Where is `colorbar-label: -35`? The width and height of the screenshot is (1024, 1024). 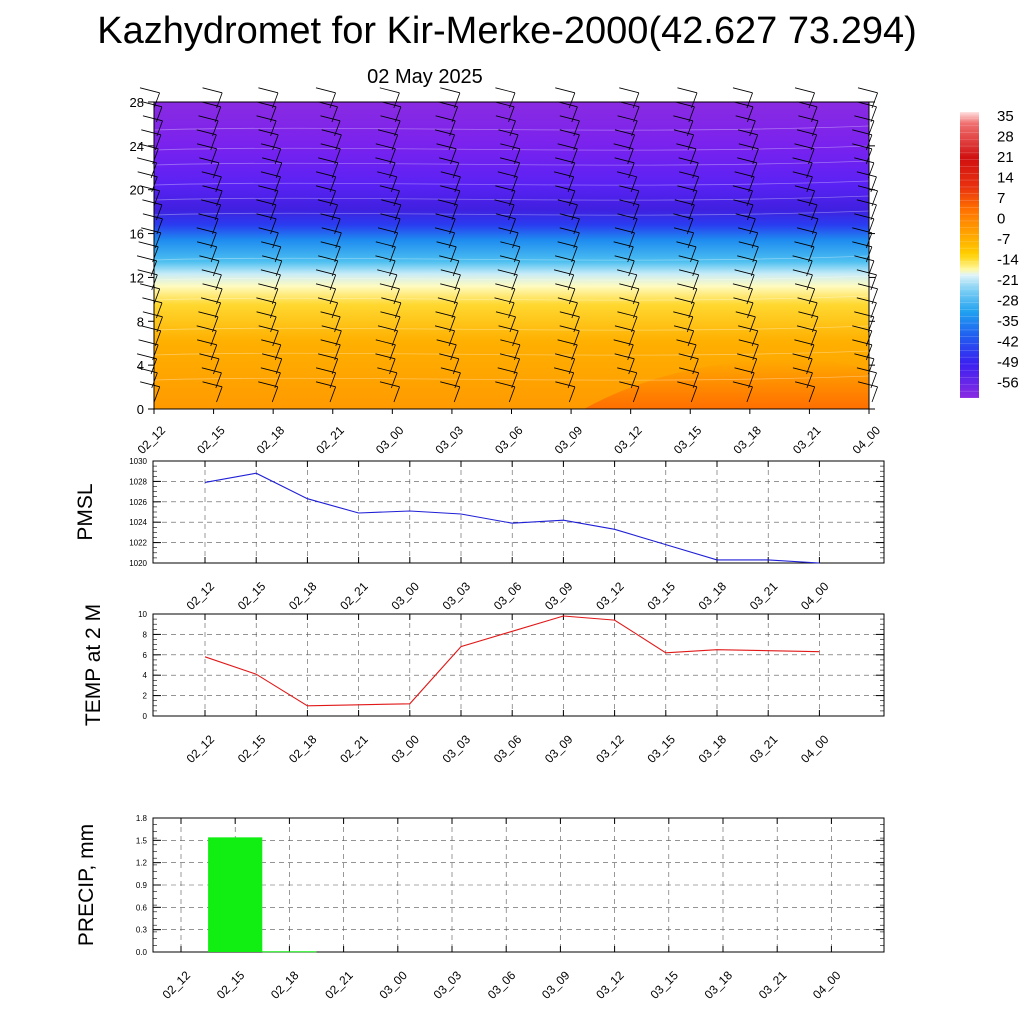 colorbar-label: -35 is located at coordinates (1008, 321).